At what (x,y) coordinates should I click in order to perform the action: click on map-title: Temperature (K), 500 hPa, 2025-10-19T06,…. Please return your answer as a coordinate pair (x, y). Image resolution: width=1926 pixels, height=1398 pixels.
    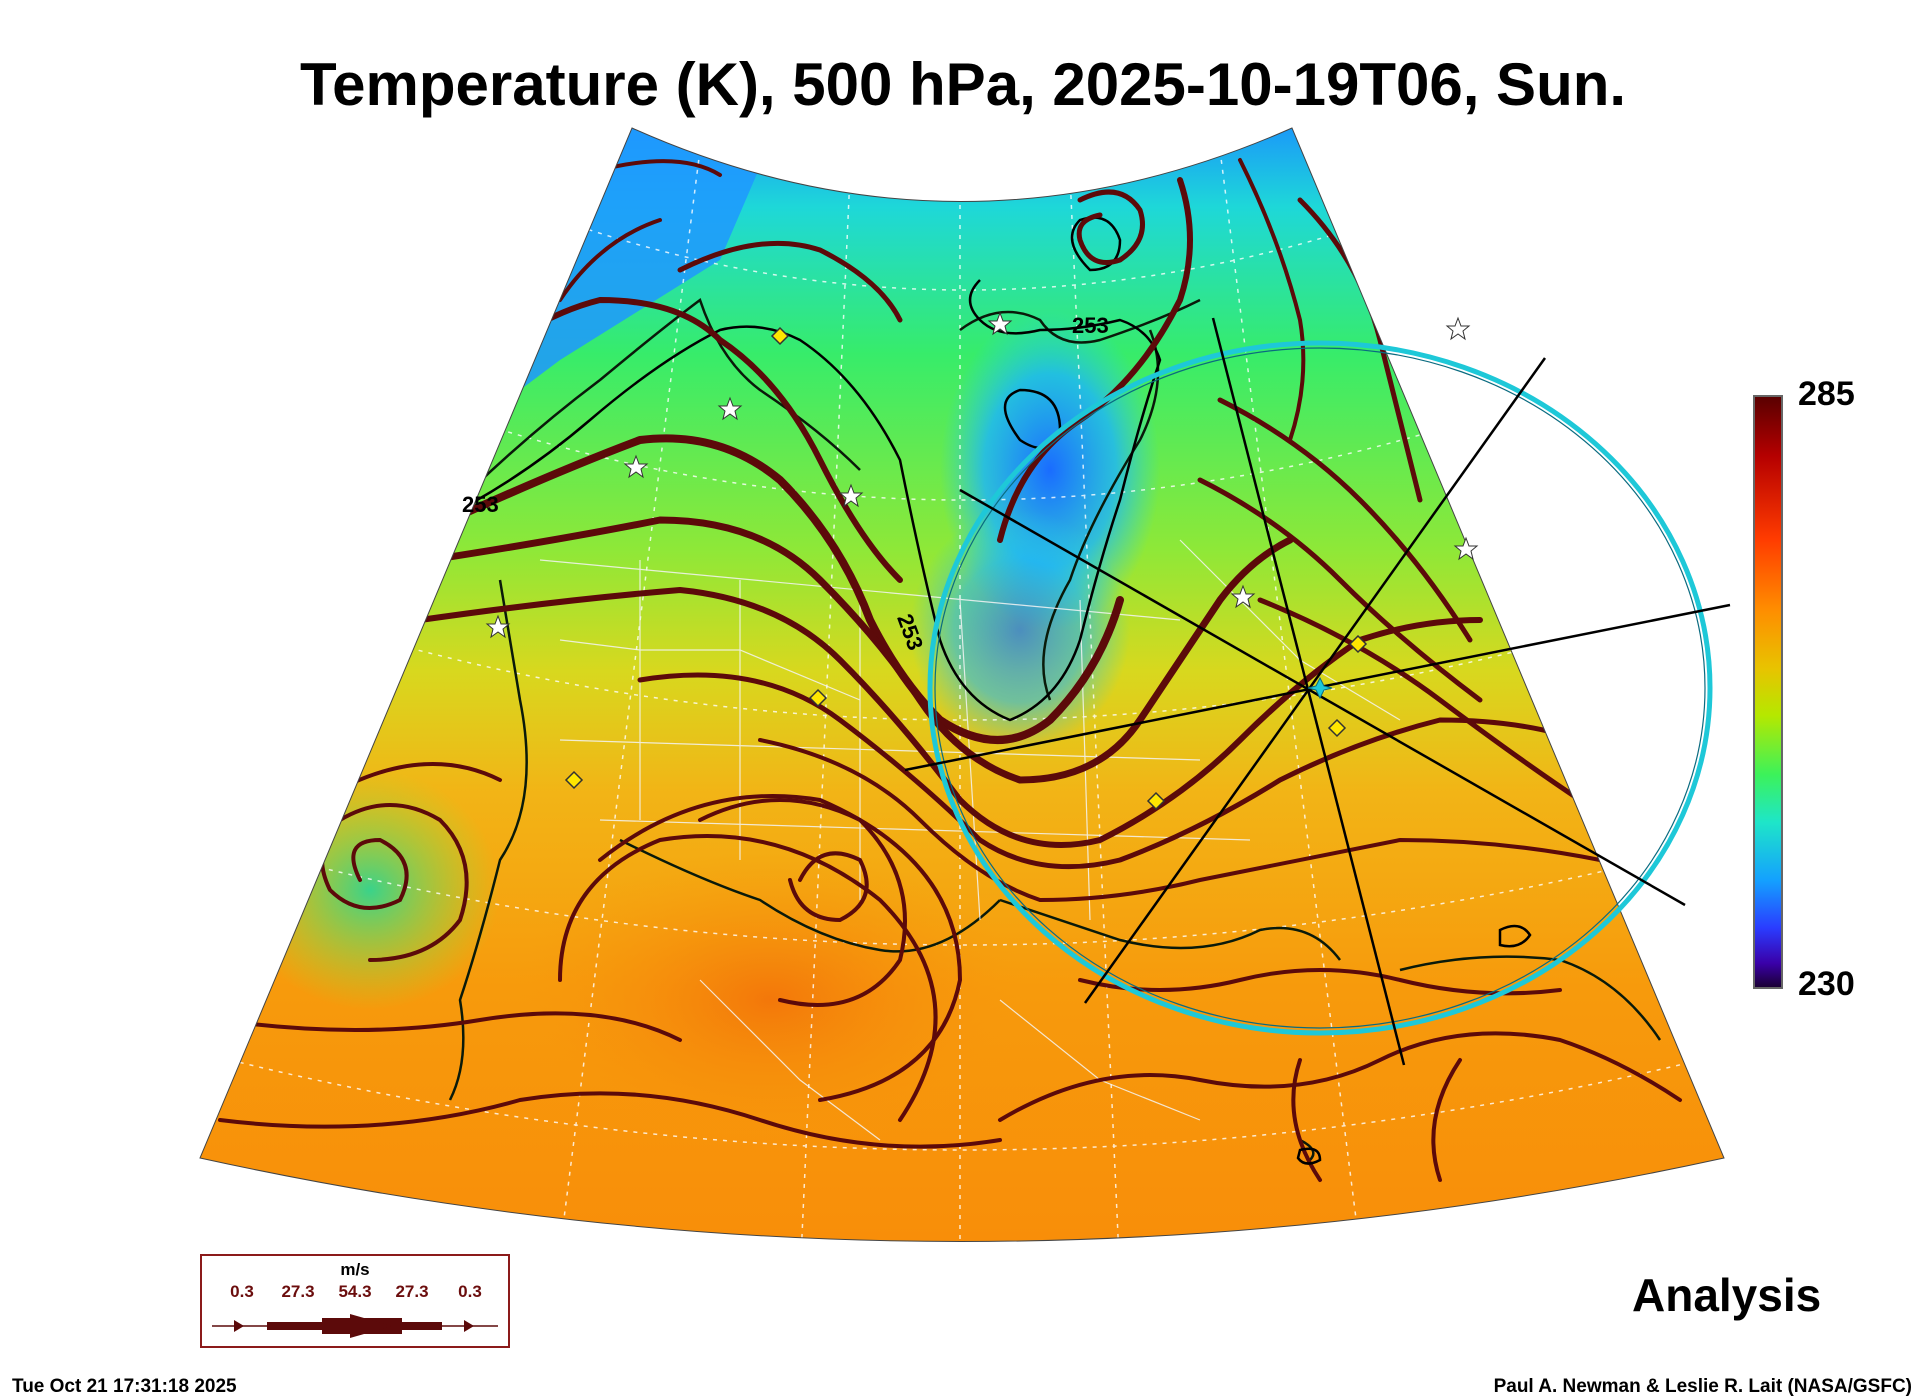
    Looking at the image, I should click on (963, 84).